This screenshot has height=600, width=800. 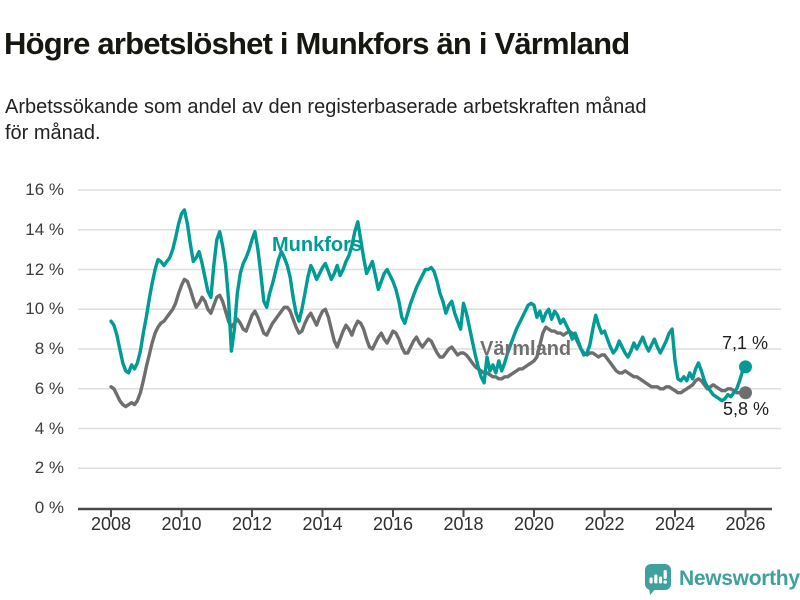 What do you see at coordinates (675, 524) in the screenshot?
I see `x-tick-label: 2024` at bounding box center [675, 524].